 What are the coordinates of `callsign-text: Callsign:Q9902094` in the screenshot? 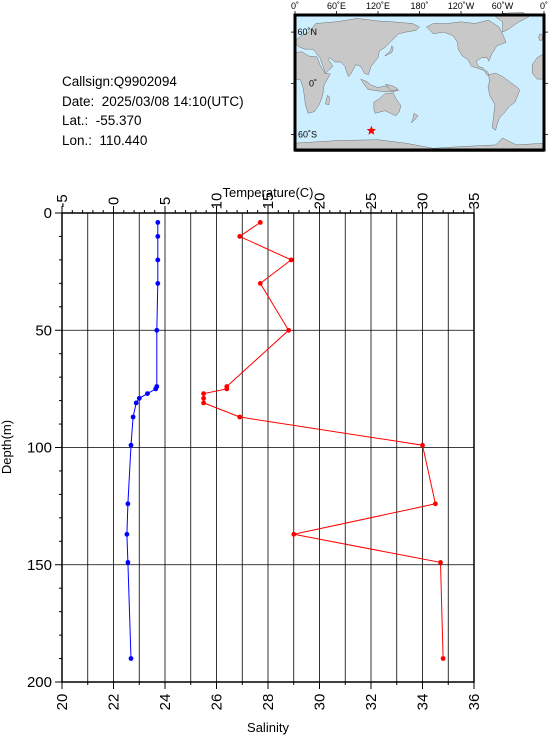 It's located at (119, 81).